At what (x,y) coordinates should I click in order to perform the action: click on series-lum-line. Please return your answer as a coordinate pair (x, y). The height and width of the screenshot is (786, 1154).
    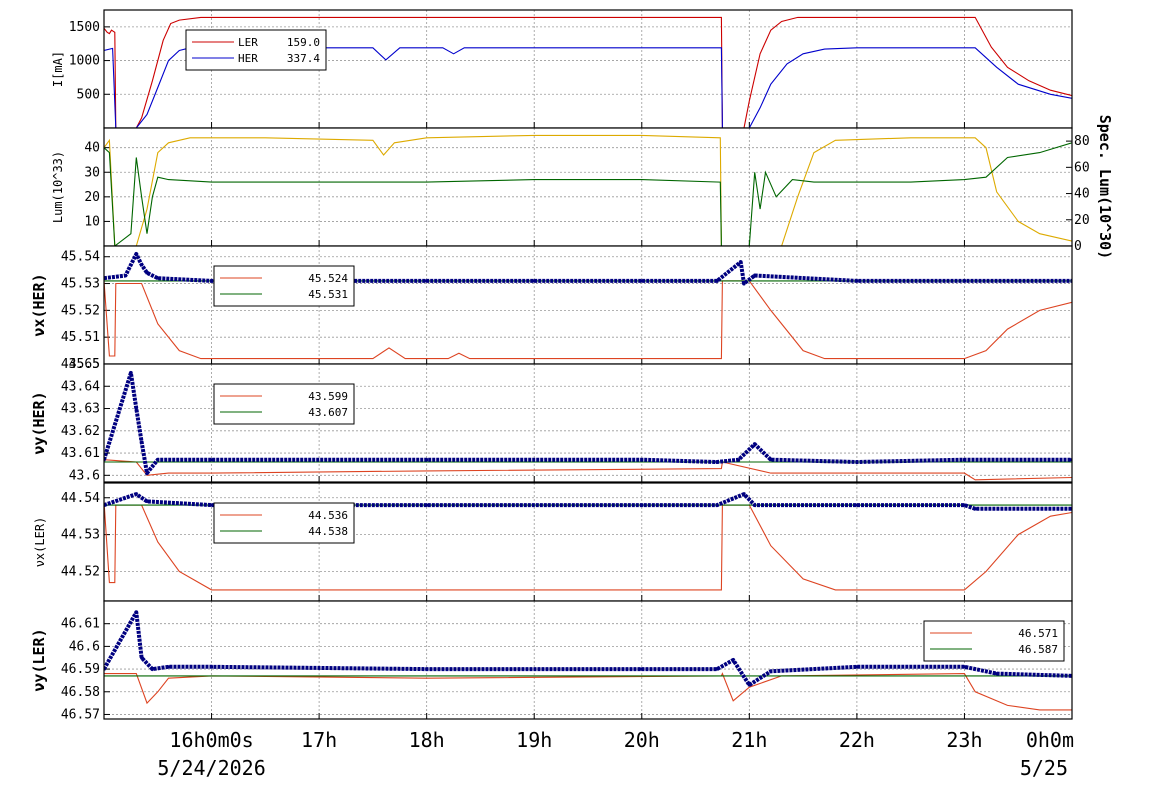
    Looking at the image, I should click on (588, 194).